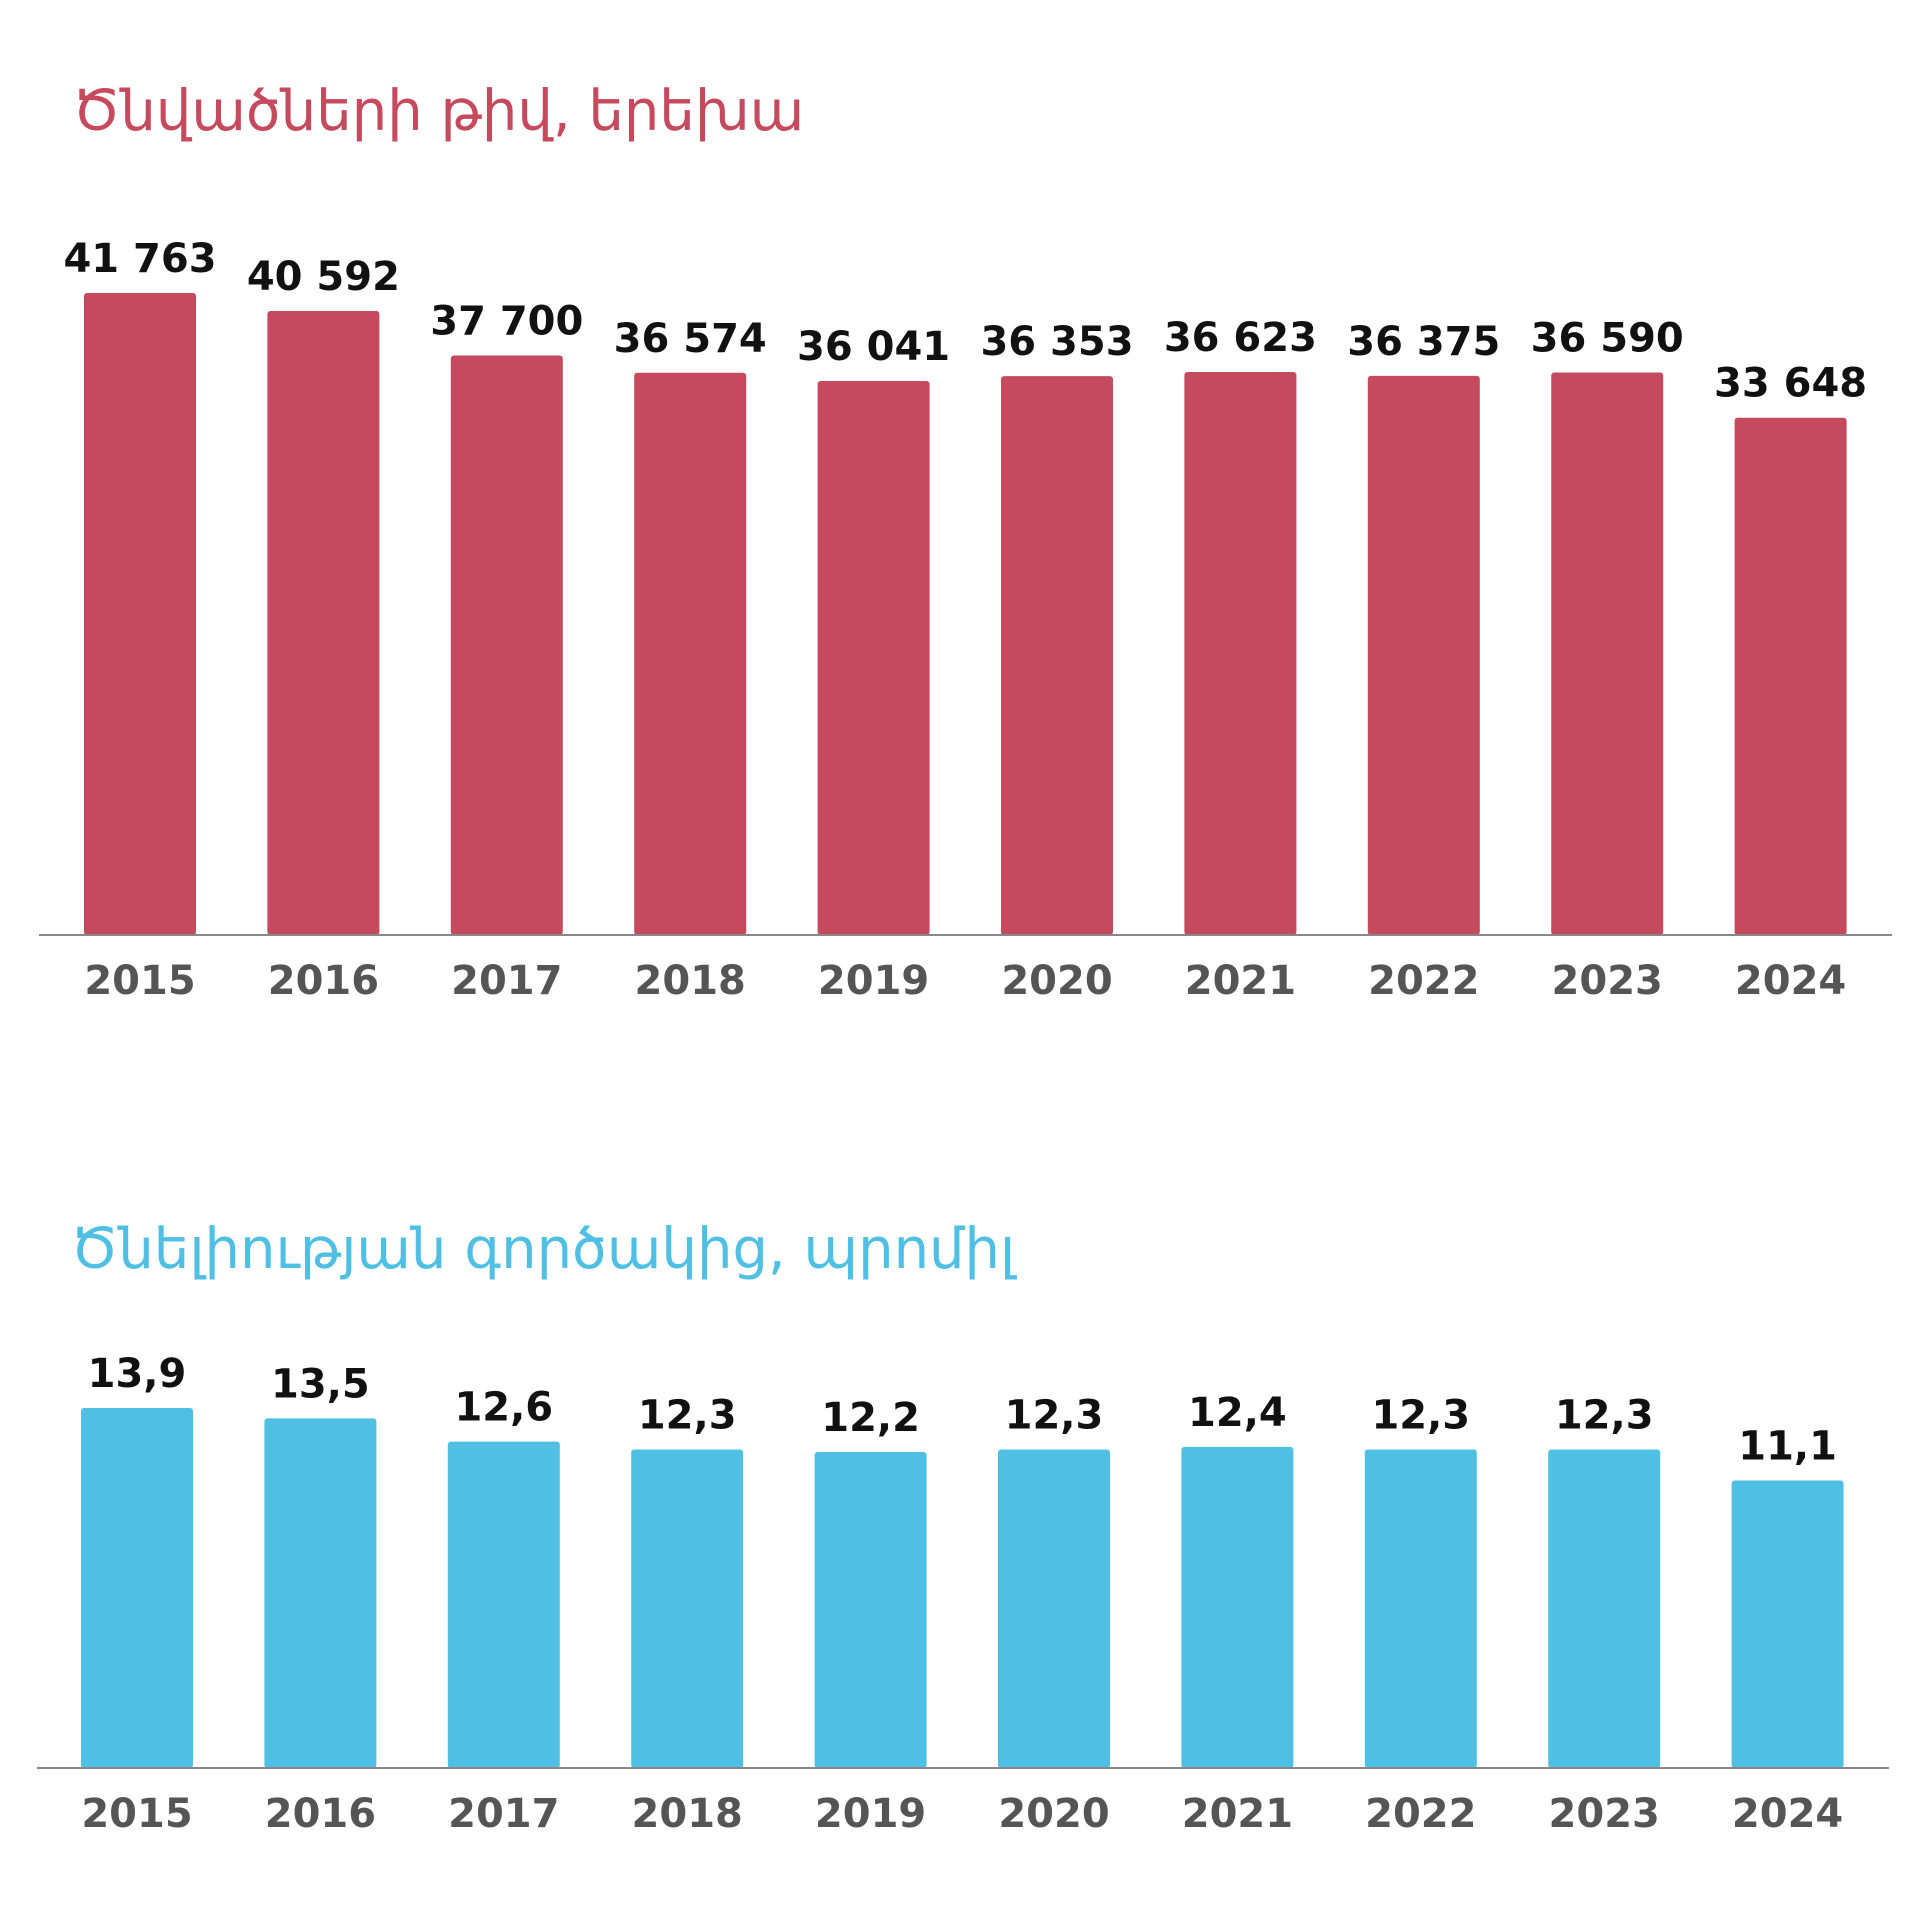 This screenshot has height=1923, width=1920. What do you see at coordinates (438, 111) in the screenshot?
I see `chart-title: Ծնվածների թիվ, երեխա` at bounding box center [438, 111].